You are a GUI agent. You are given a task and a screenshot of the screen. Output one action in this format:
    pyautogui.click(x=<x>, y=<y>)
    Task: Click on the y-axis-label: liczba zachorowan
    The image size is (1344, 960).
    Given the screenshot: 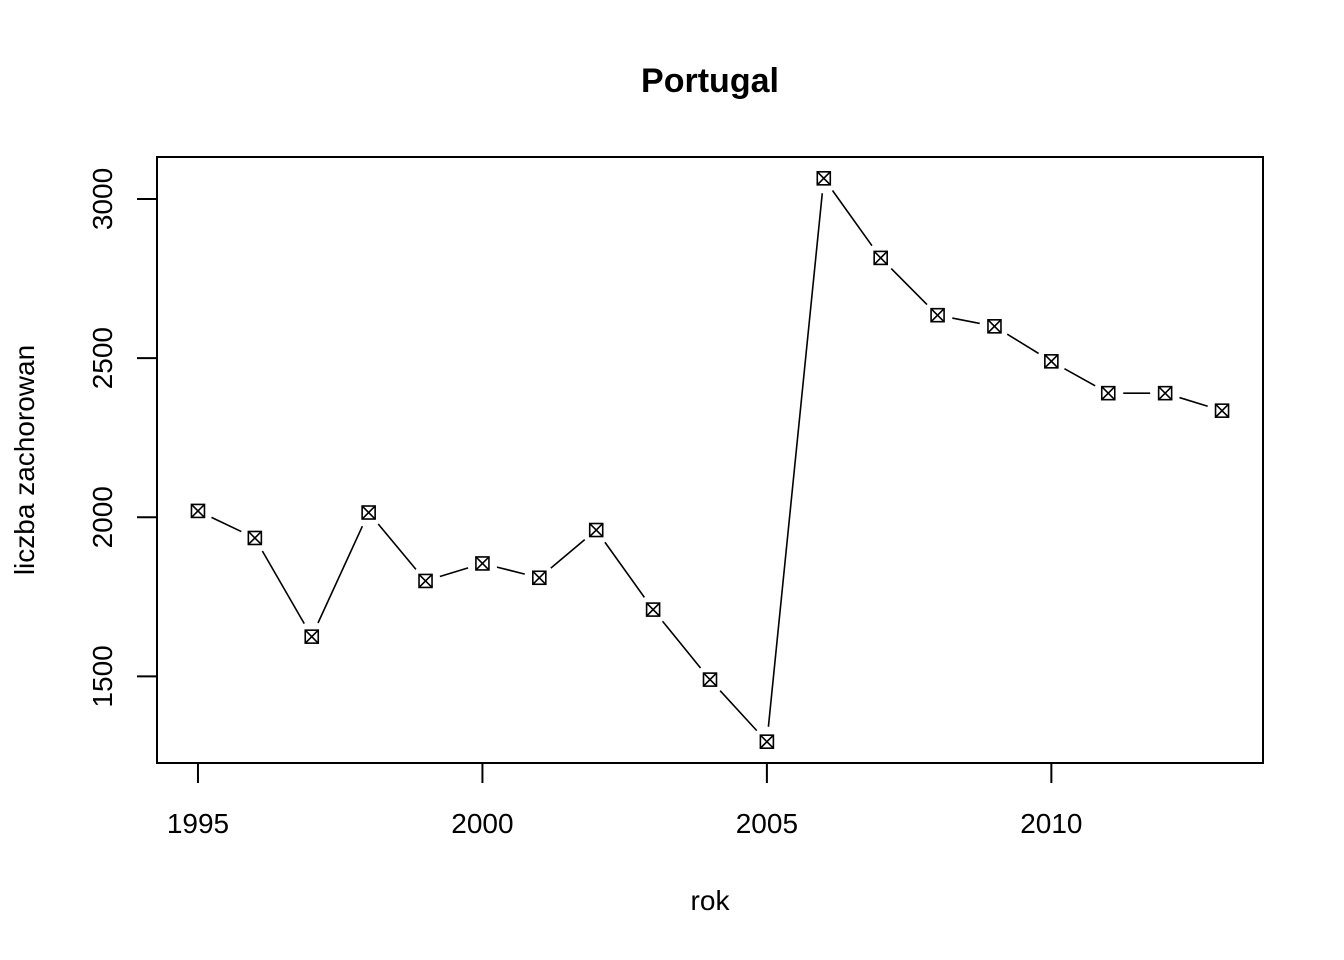 What is the action you would take?
    pyautogui.click(x=24, y=460)
    